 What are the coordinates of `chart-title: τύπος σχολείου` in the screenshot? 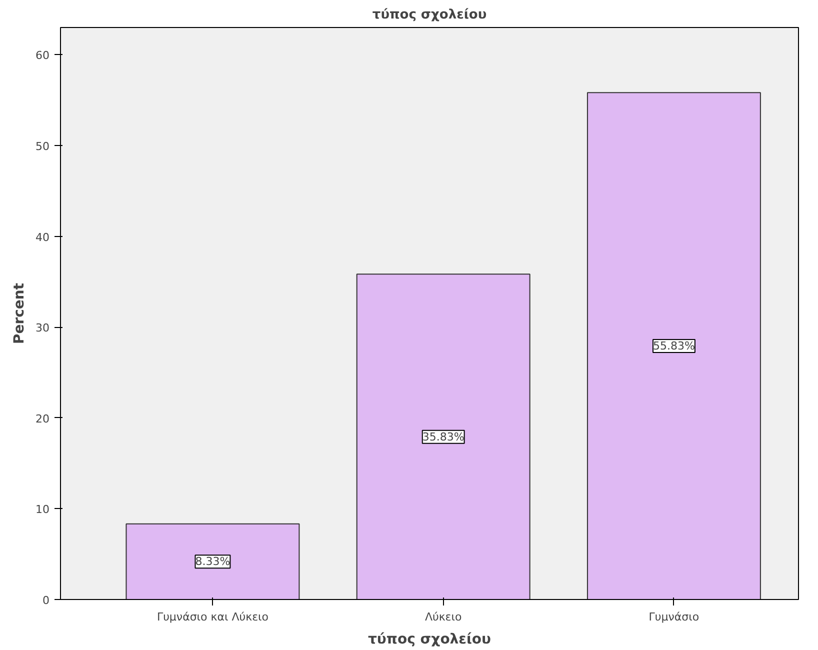 It's located at (429, 15).